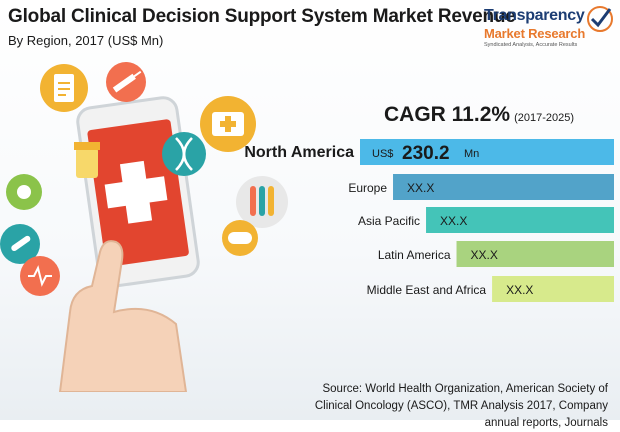 The height and width of the screenshot is (432, 620). Describe the element at coordinates (414, 255) in the screenshot. I see `category-label: Latin America` at that location.